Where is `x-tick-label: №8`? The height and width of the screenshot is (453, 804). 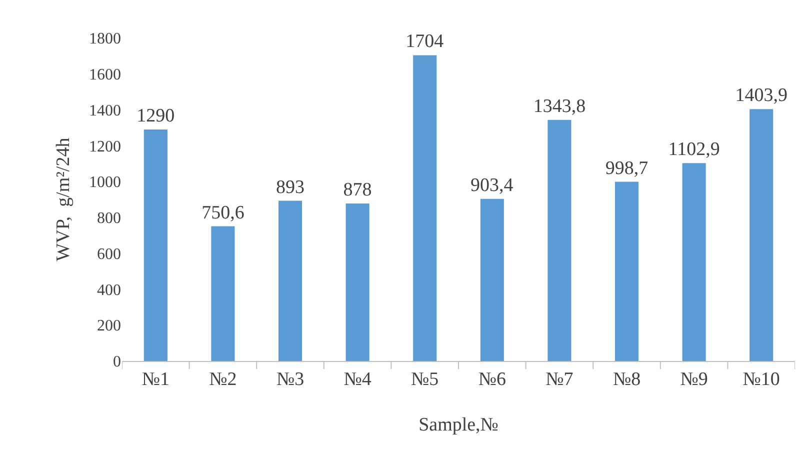
x-tick-label: №8 is located at coordinates (626, 379).